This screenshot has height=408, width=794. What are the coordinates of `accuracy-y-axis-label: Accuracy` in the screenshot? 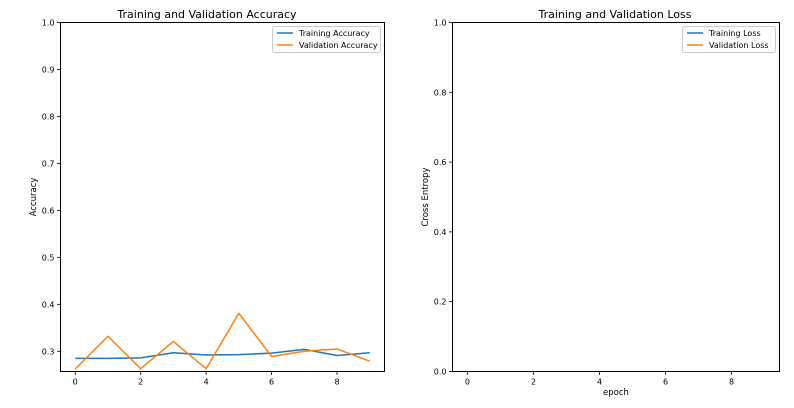 It's located at (34, 197).